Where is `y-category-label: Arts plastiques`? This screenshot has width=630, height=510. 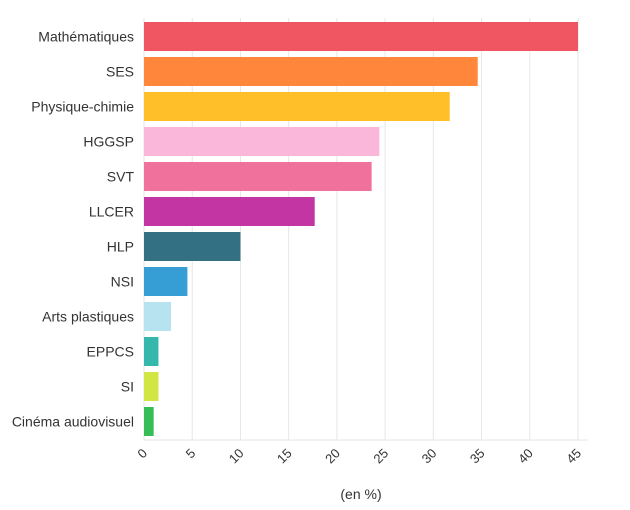 y-category-label: Arts plastiques is located at coordinates (88, 317).